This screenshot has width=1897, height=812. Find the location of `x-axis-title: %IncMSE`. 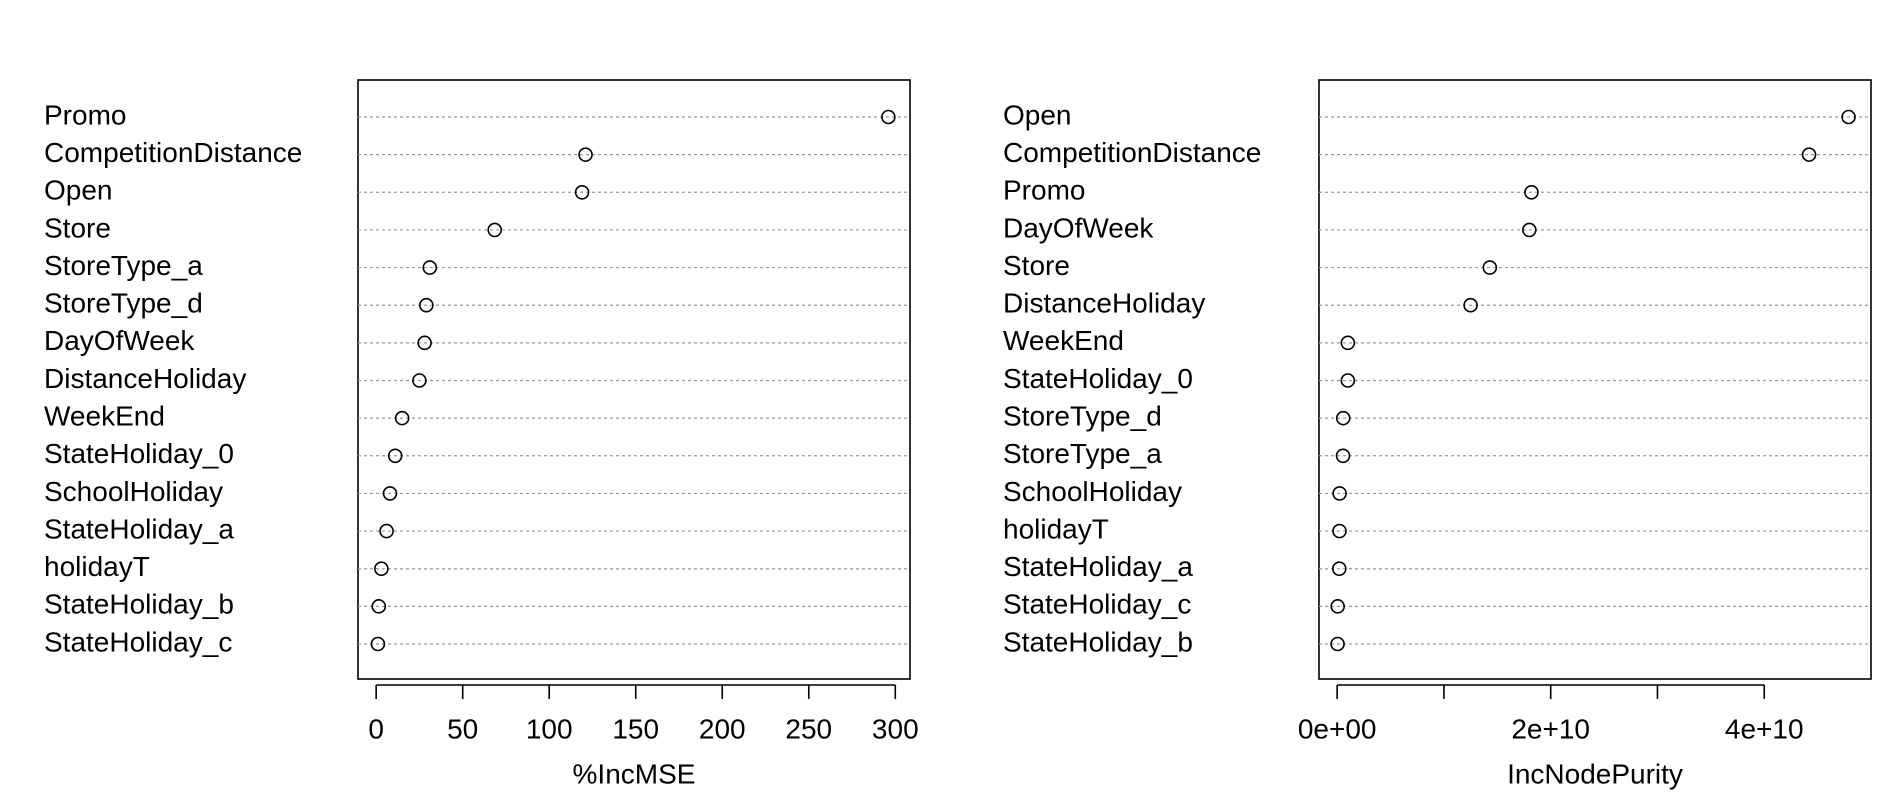

x-axis-title: %IncMSE is located at coordinates (634, 773).